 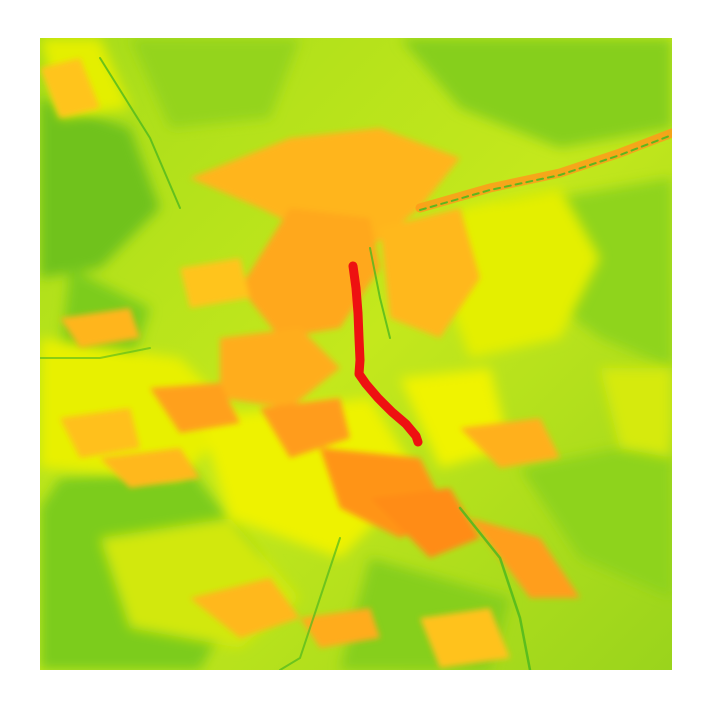 I want to click on route-line, so click(x=385, y=354).